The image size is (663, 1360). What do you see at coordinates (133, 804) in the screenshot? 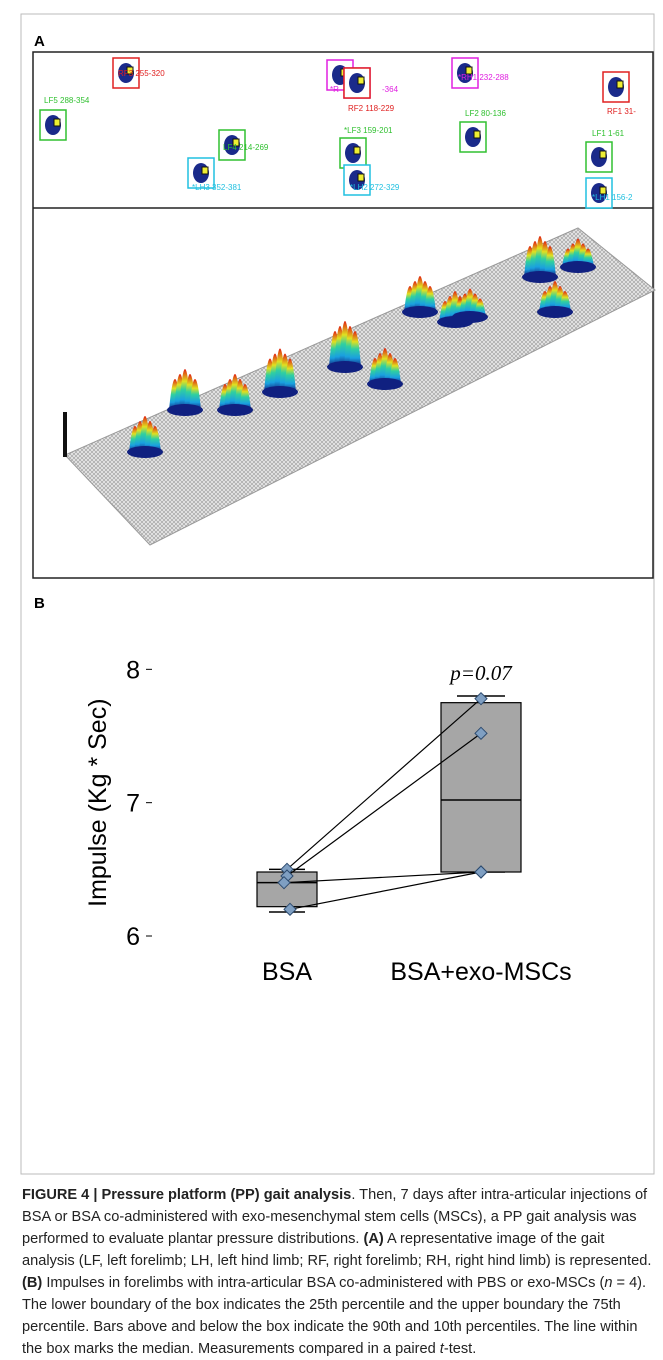
I see `y-tick-label: 7` at bounding box center [133, 804].